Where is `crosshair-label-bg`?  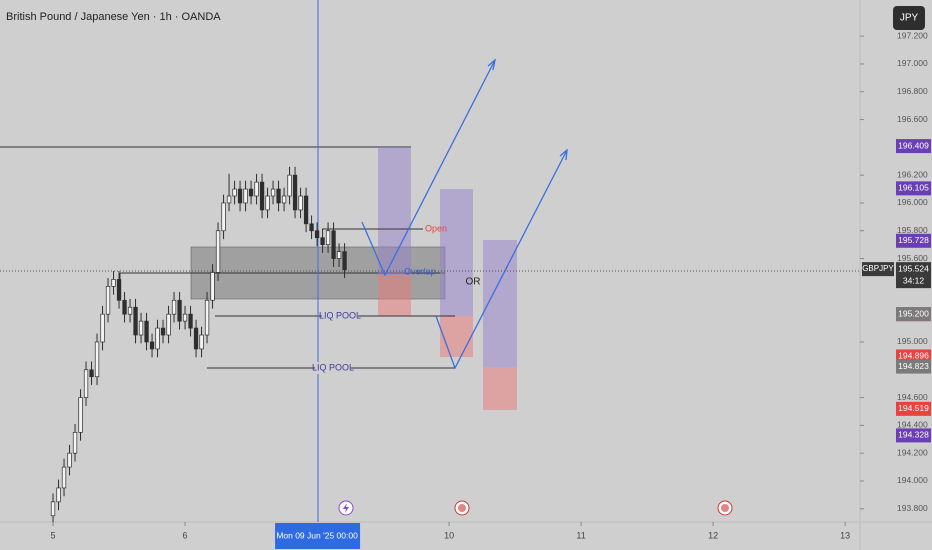 crosshair-label-bg is located at coordinates (318, 536).